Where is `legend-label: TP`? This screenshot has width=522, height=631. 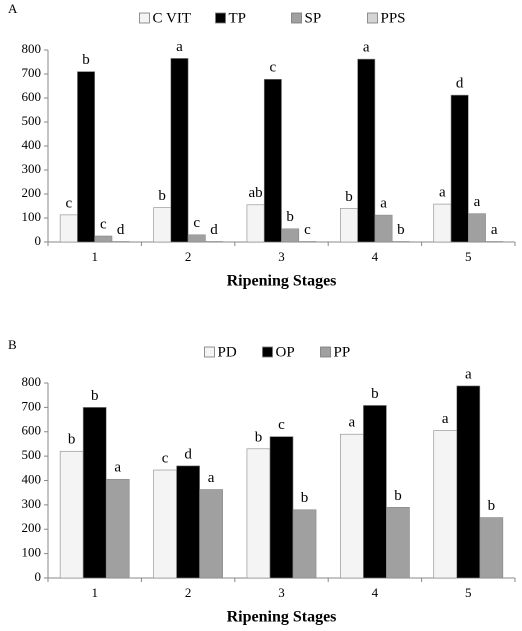 legend-label: TP is located at coordinates (238, 18).